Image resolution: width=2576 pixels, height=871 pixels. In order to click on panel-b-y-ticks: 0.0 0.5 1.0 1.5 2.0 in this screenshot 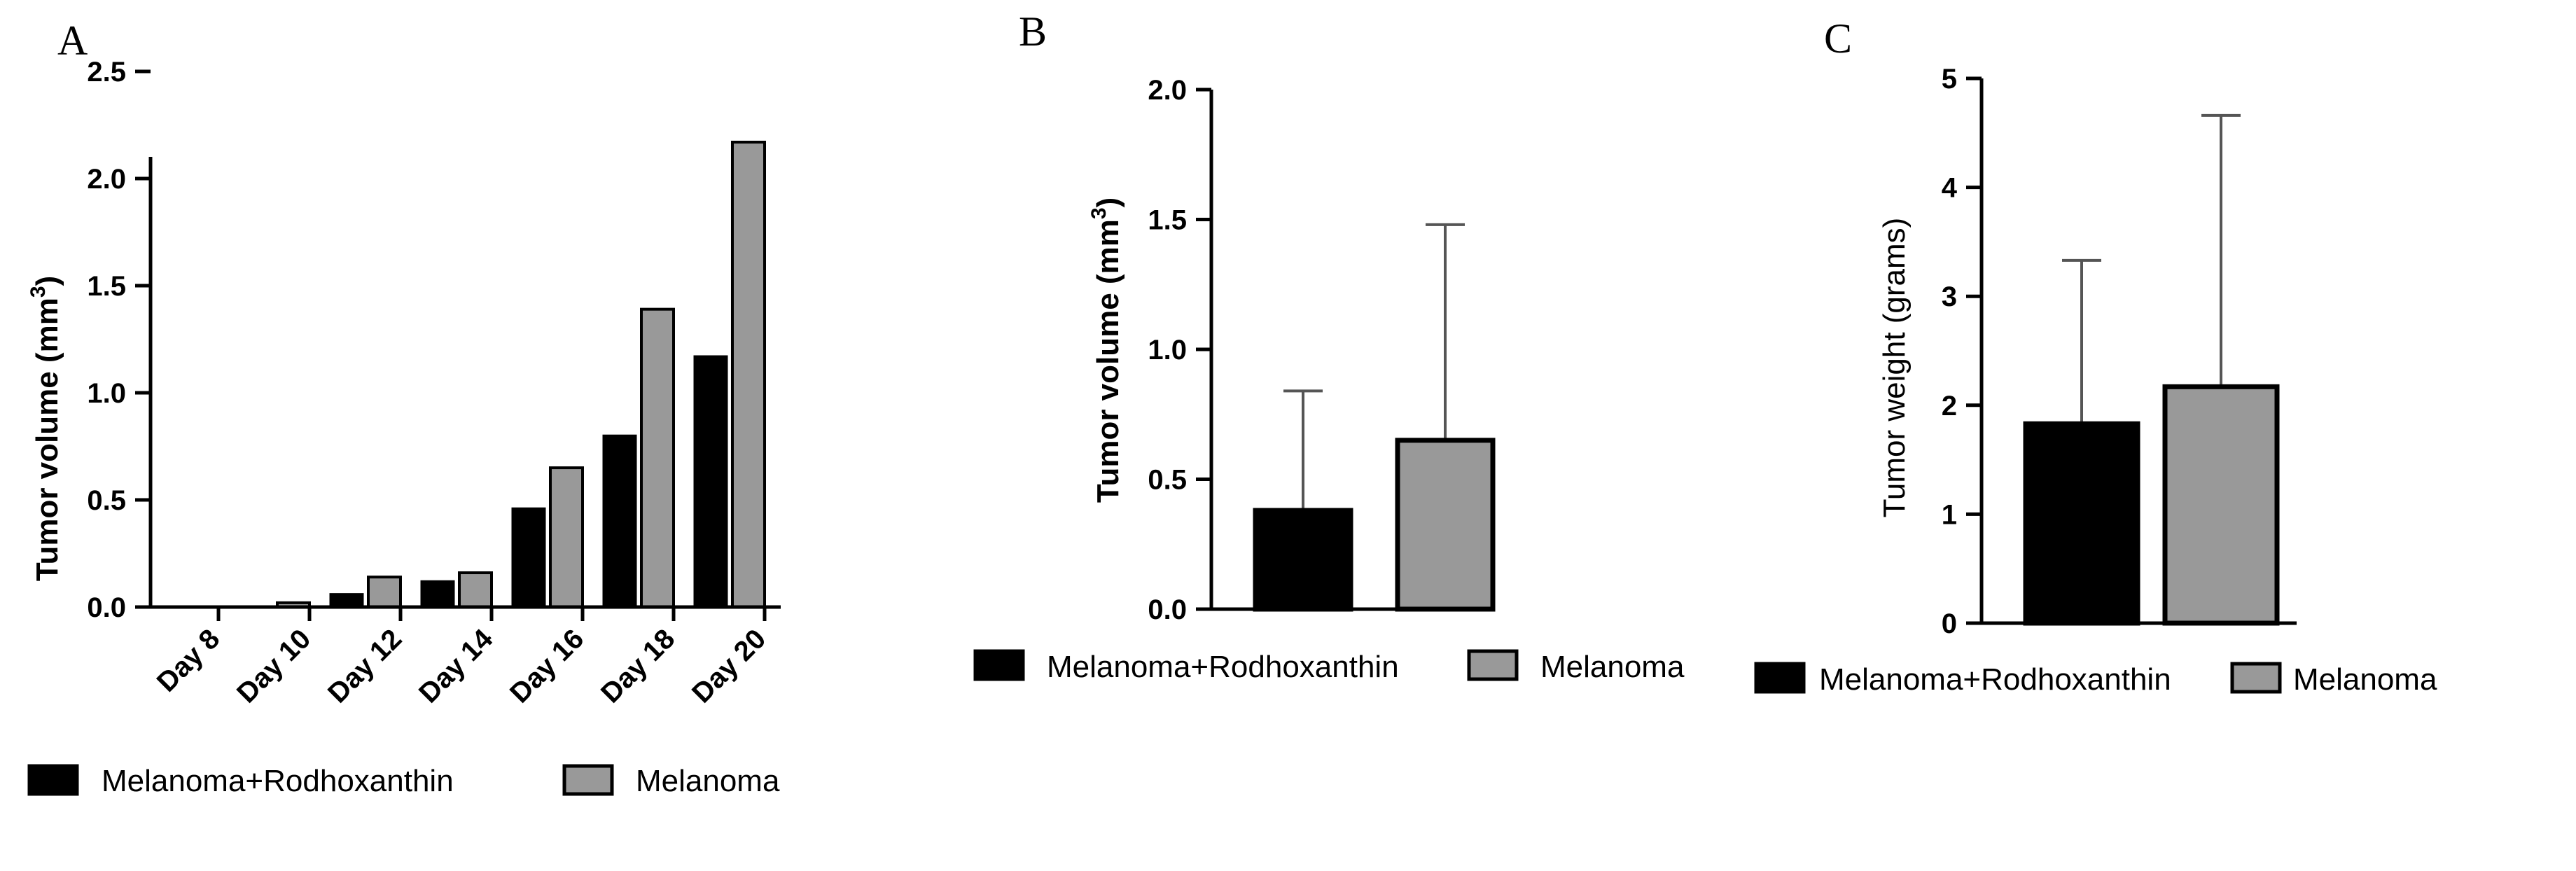, I will do `click(1179, 350)`.